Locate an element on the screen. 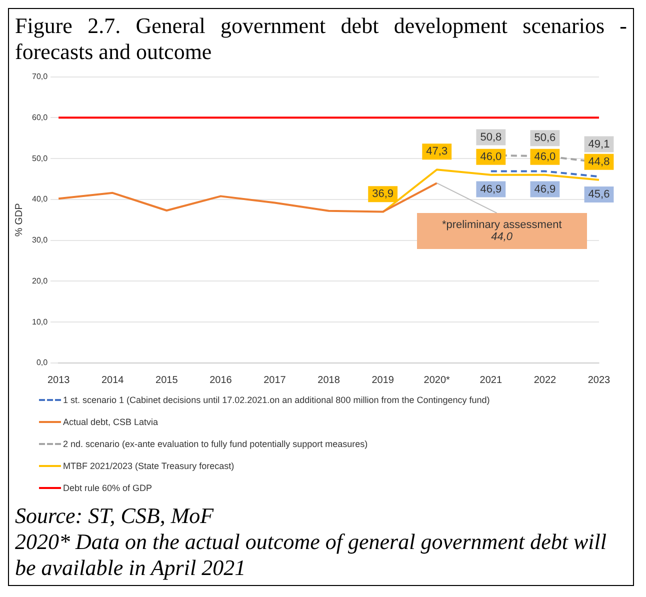 This screenshot has width=646, height=597. callout-box: *preliminary assessment 44,0 is located at coordinates (501, 231).